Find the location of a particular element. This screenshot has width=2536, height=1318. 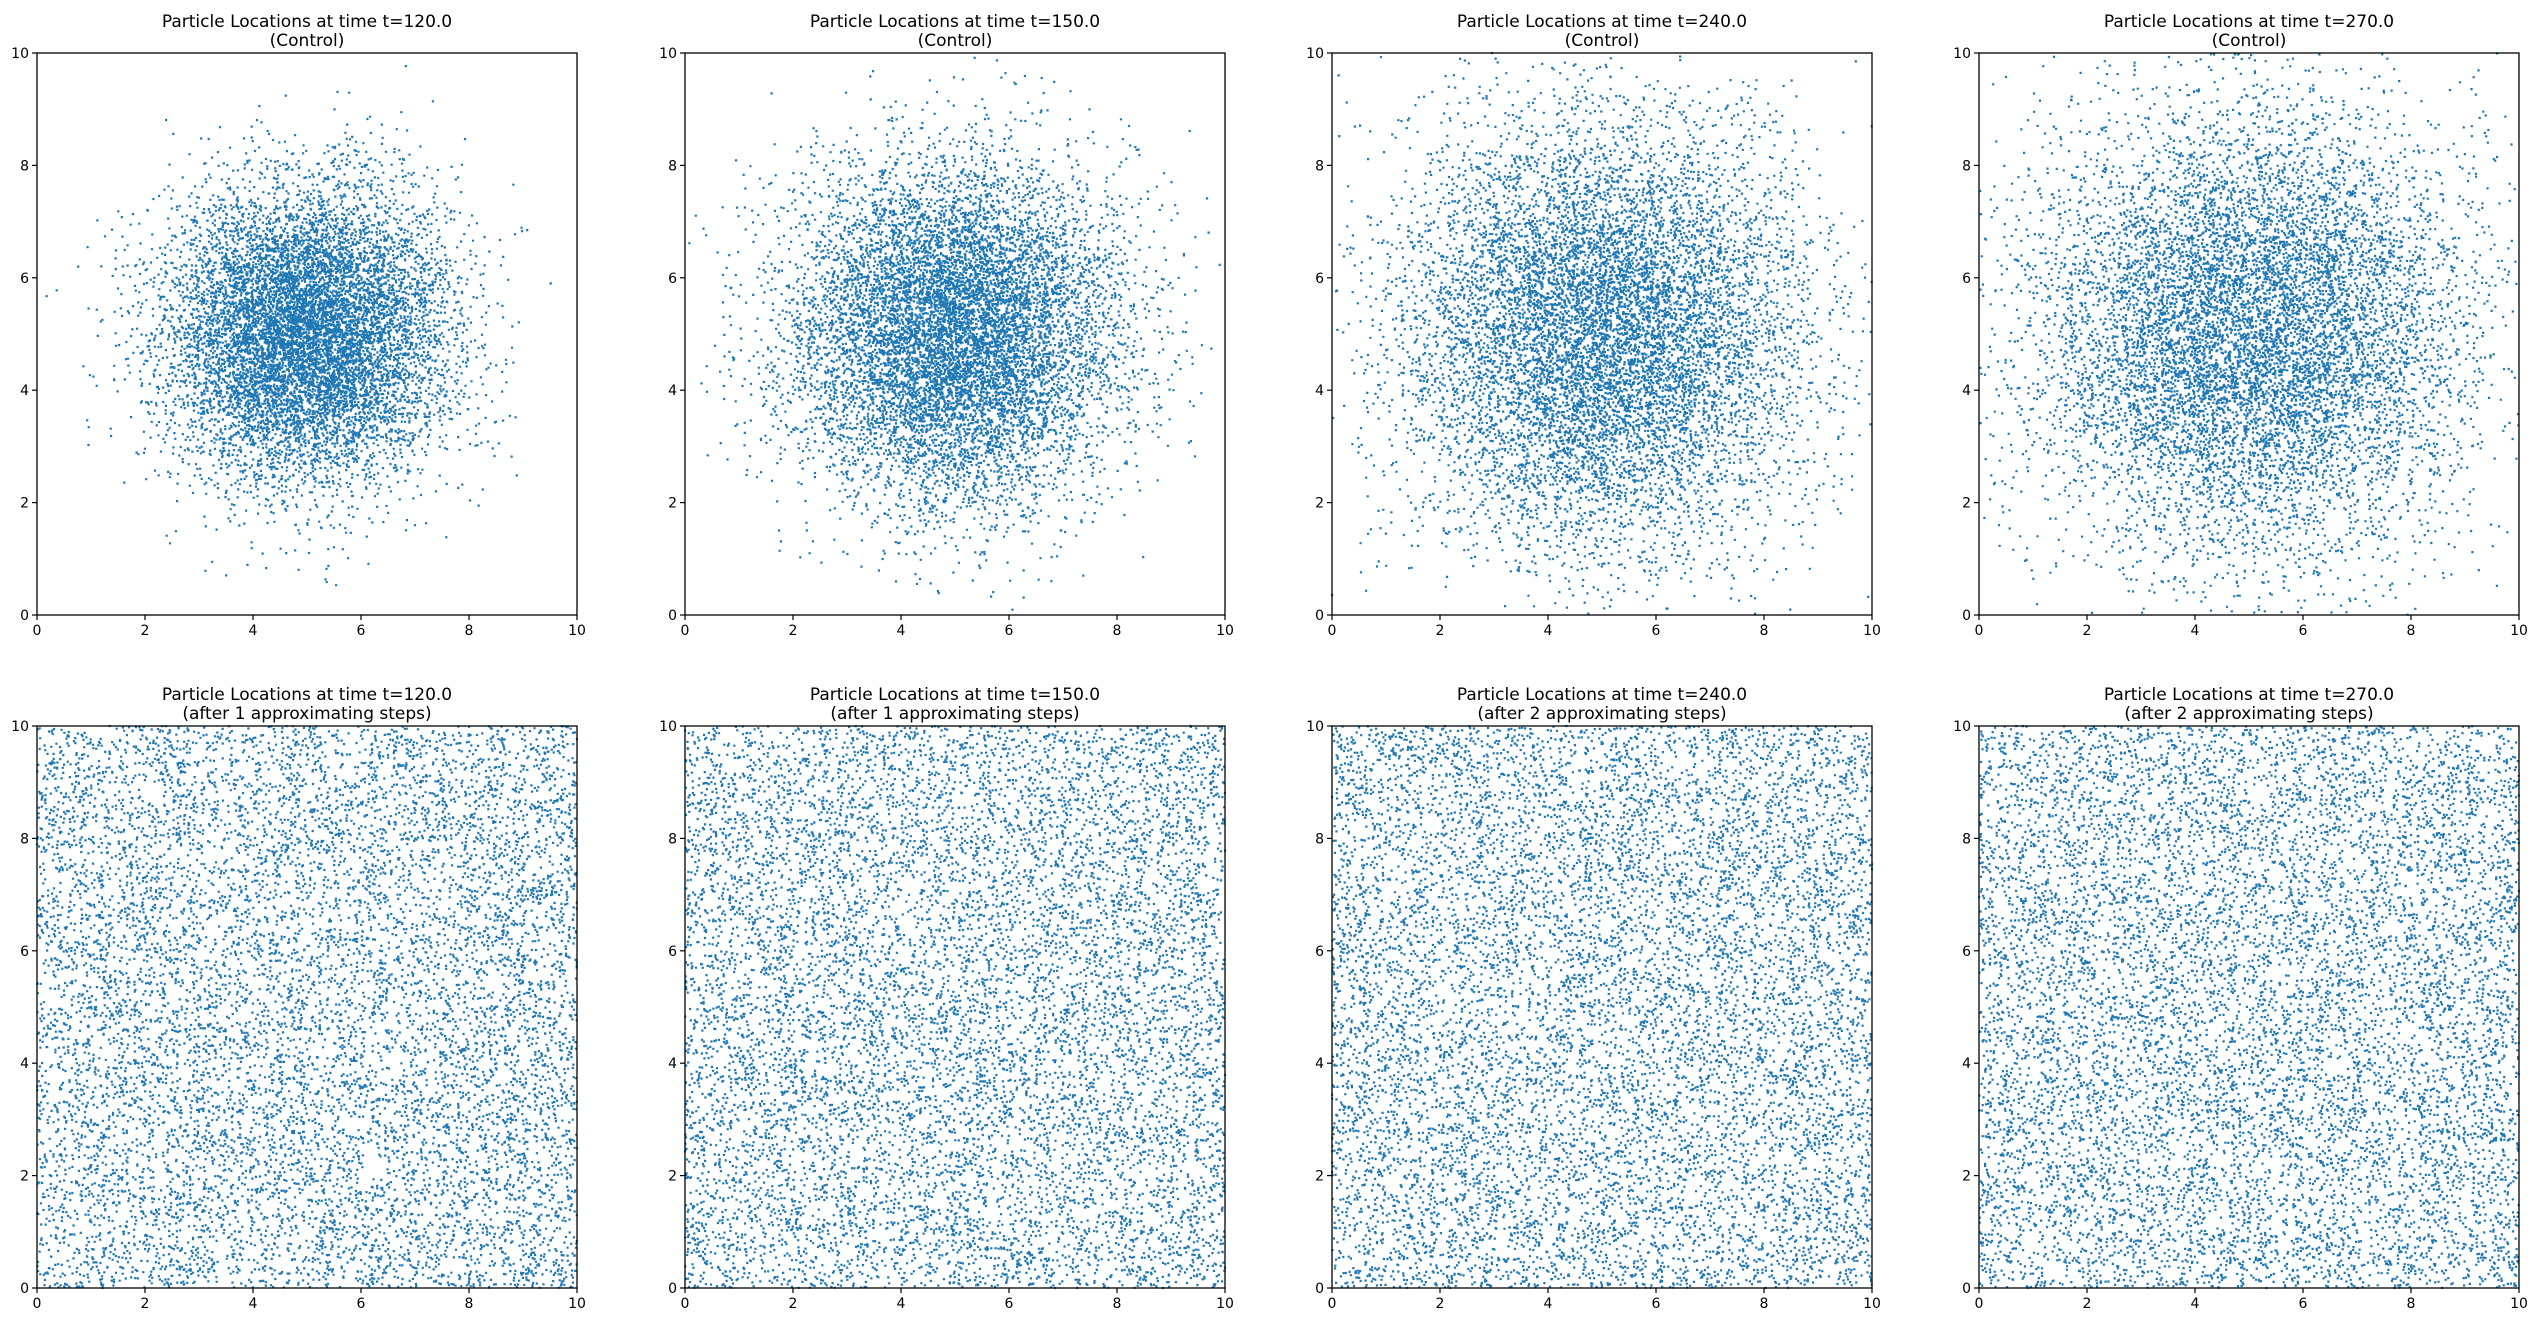

subplot-subtitle: (after 1 approximating steps) is located at coordinates (954, 714).